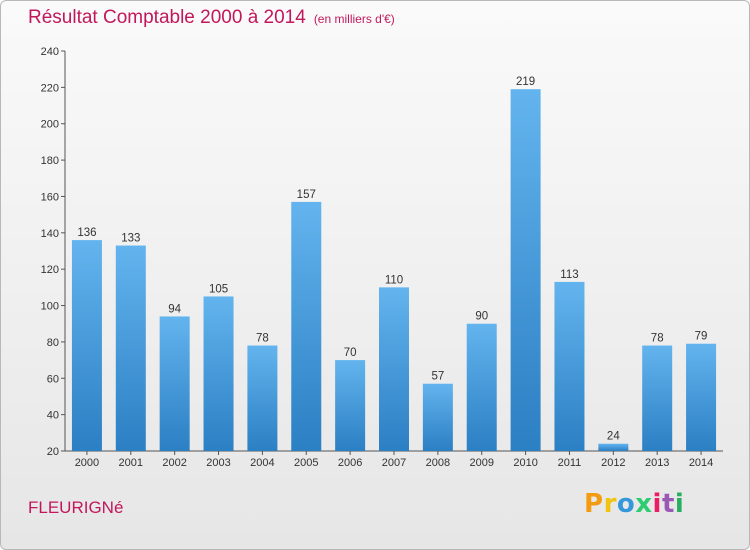  What do you see at coordinates (262, 463) in the screenshot?
I see `x-tick-label-2004: 2004` at bounding box center [262, 463].